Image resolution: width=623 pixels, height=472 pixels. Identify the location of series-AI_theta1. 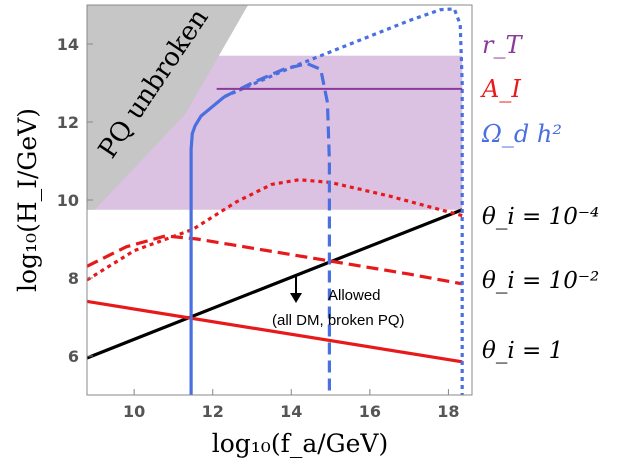
(275, 331).